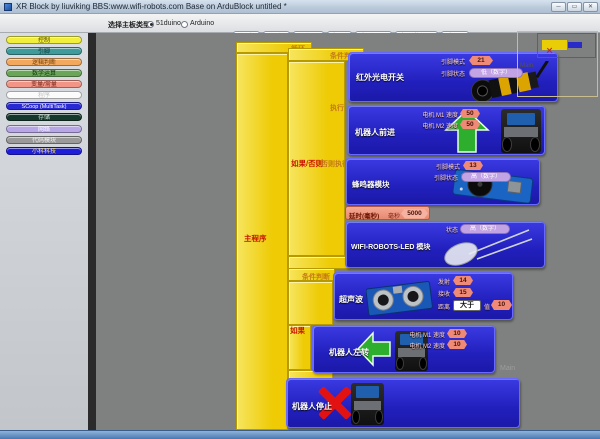 This screenshot has width=600, height=439. What do you see at coordinates (344, 56) in the screenshot?
I see `ifelse-test-label: 条件判断` at bounding box center [344, 56].